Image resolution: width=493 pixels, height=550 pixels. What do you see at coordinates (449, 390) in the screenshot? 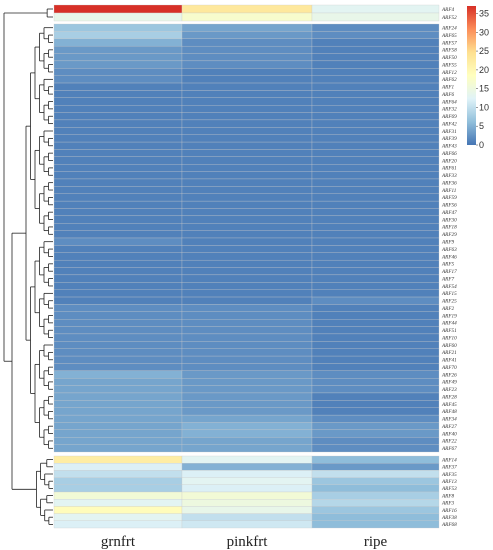
I see `row-label: ARF23` at bounding box center [449, 390].